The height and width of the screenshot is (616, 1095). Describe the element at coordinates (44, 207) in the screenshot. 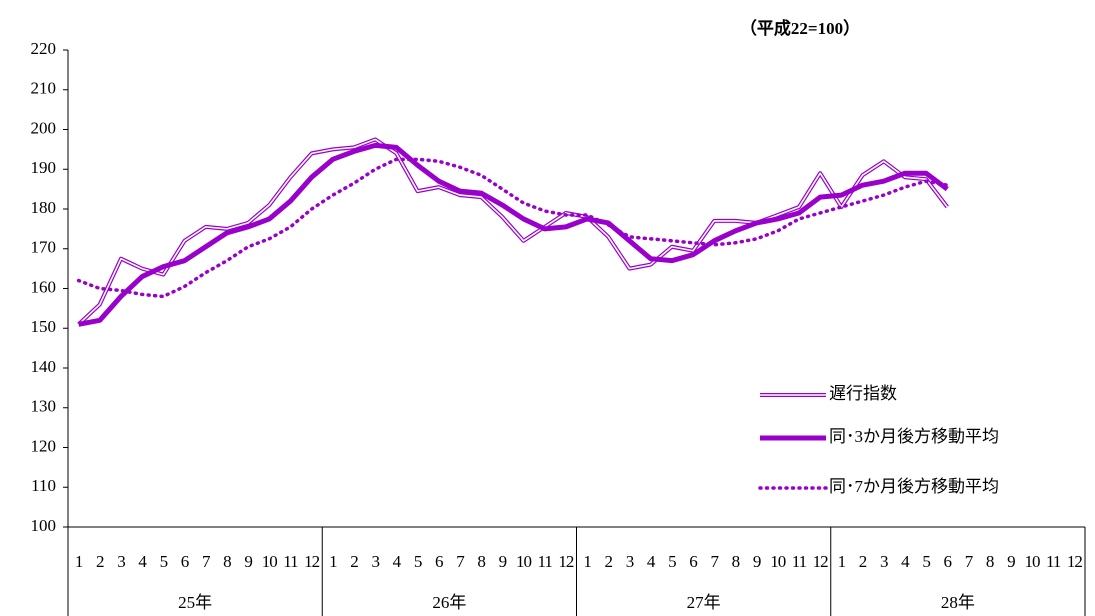

I see `y-tick-label: 180` at that location.